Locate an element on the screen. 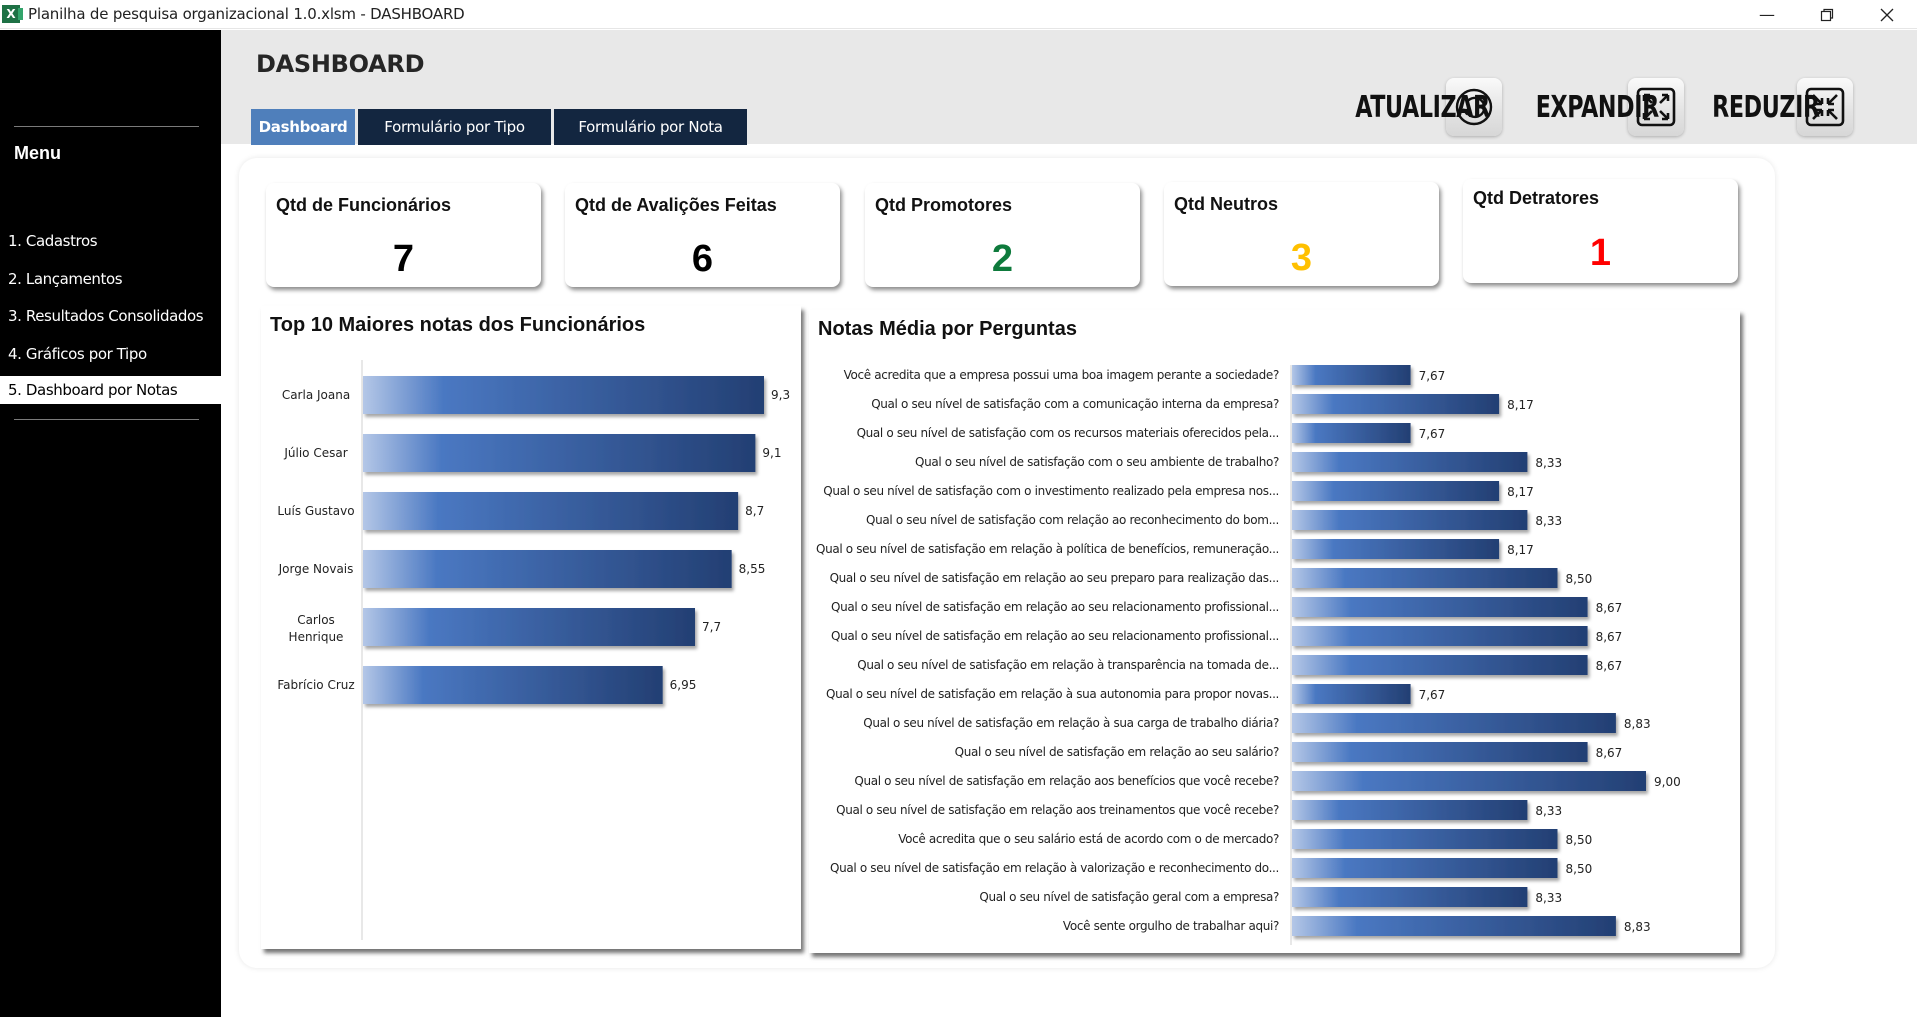 The width and height of the screenshot is (1917, 1017). minimize-button: — is located at coordinates (1767, 14).